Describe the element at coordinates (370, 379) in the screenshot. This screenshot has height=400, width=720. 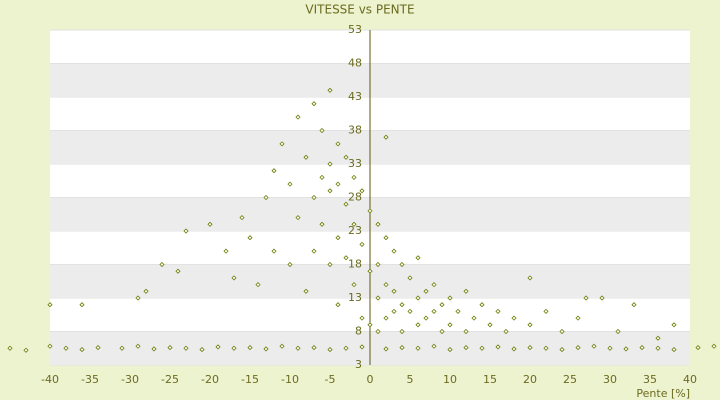
I see `x-tick-label: 0` at that location.